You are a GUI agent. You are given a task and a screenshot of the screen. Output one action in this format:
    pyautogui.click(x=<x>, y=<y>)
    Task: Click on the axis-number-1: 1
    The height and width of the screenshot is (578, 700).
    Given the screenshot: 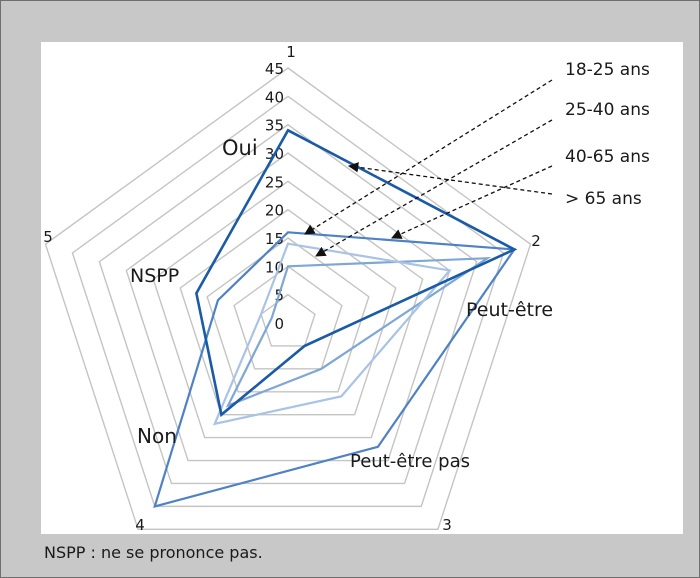 What is the action you would take?
    pyautogui.click(x=291, y=52)
    